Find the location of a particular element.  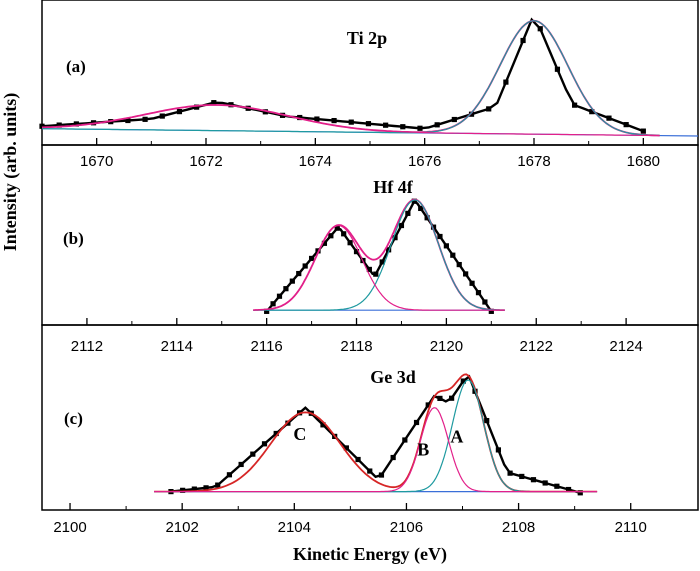

panel-b-tick-label: 2118 is located at coordinates (356, 346).